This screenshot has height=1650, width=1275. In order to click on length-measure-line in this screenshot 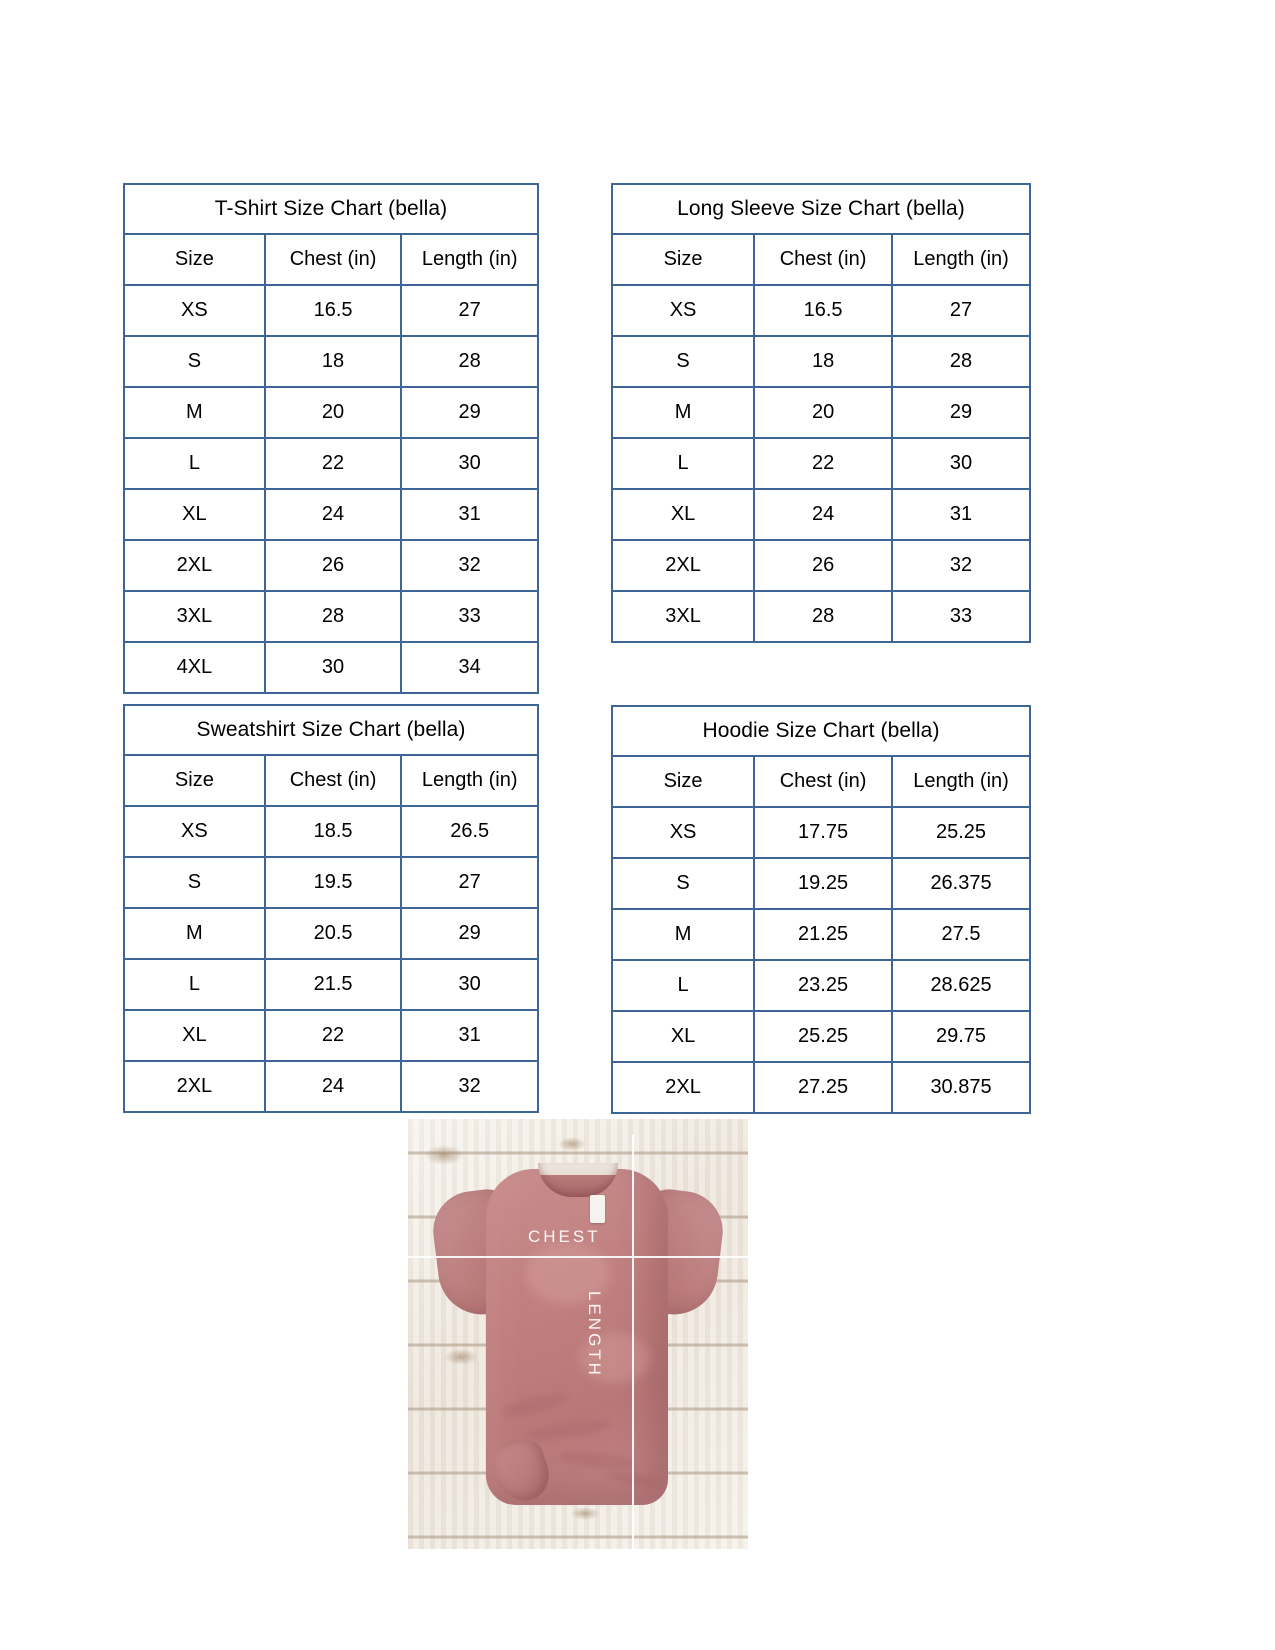, I will do `click(633, 1342)`.